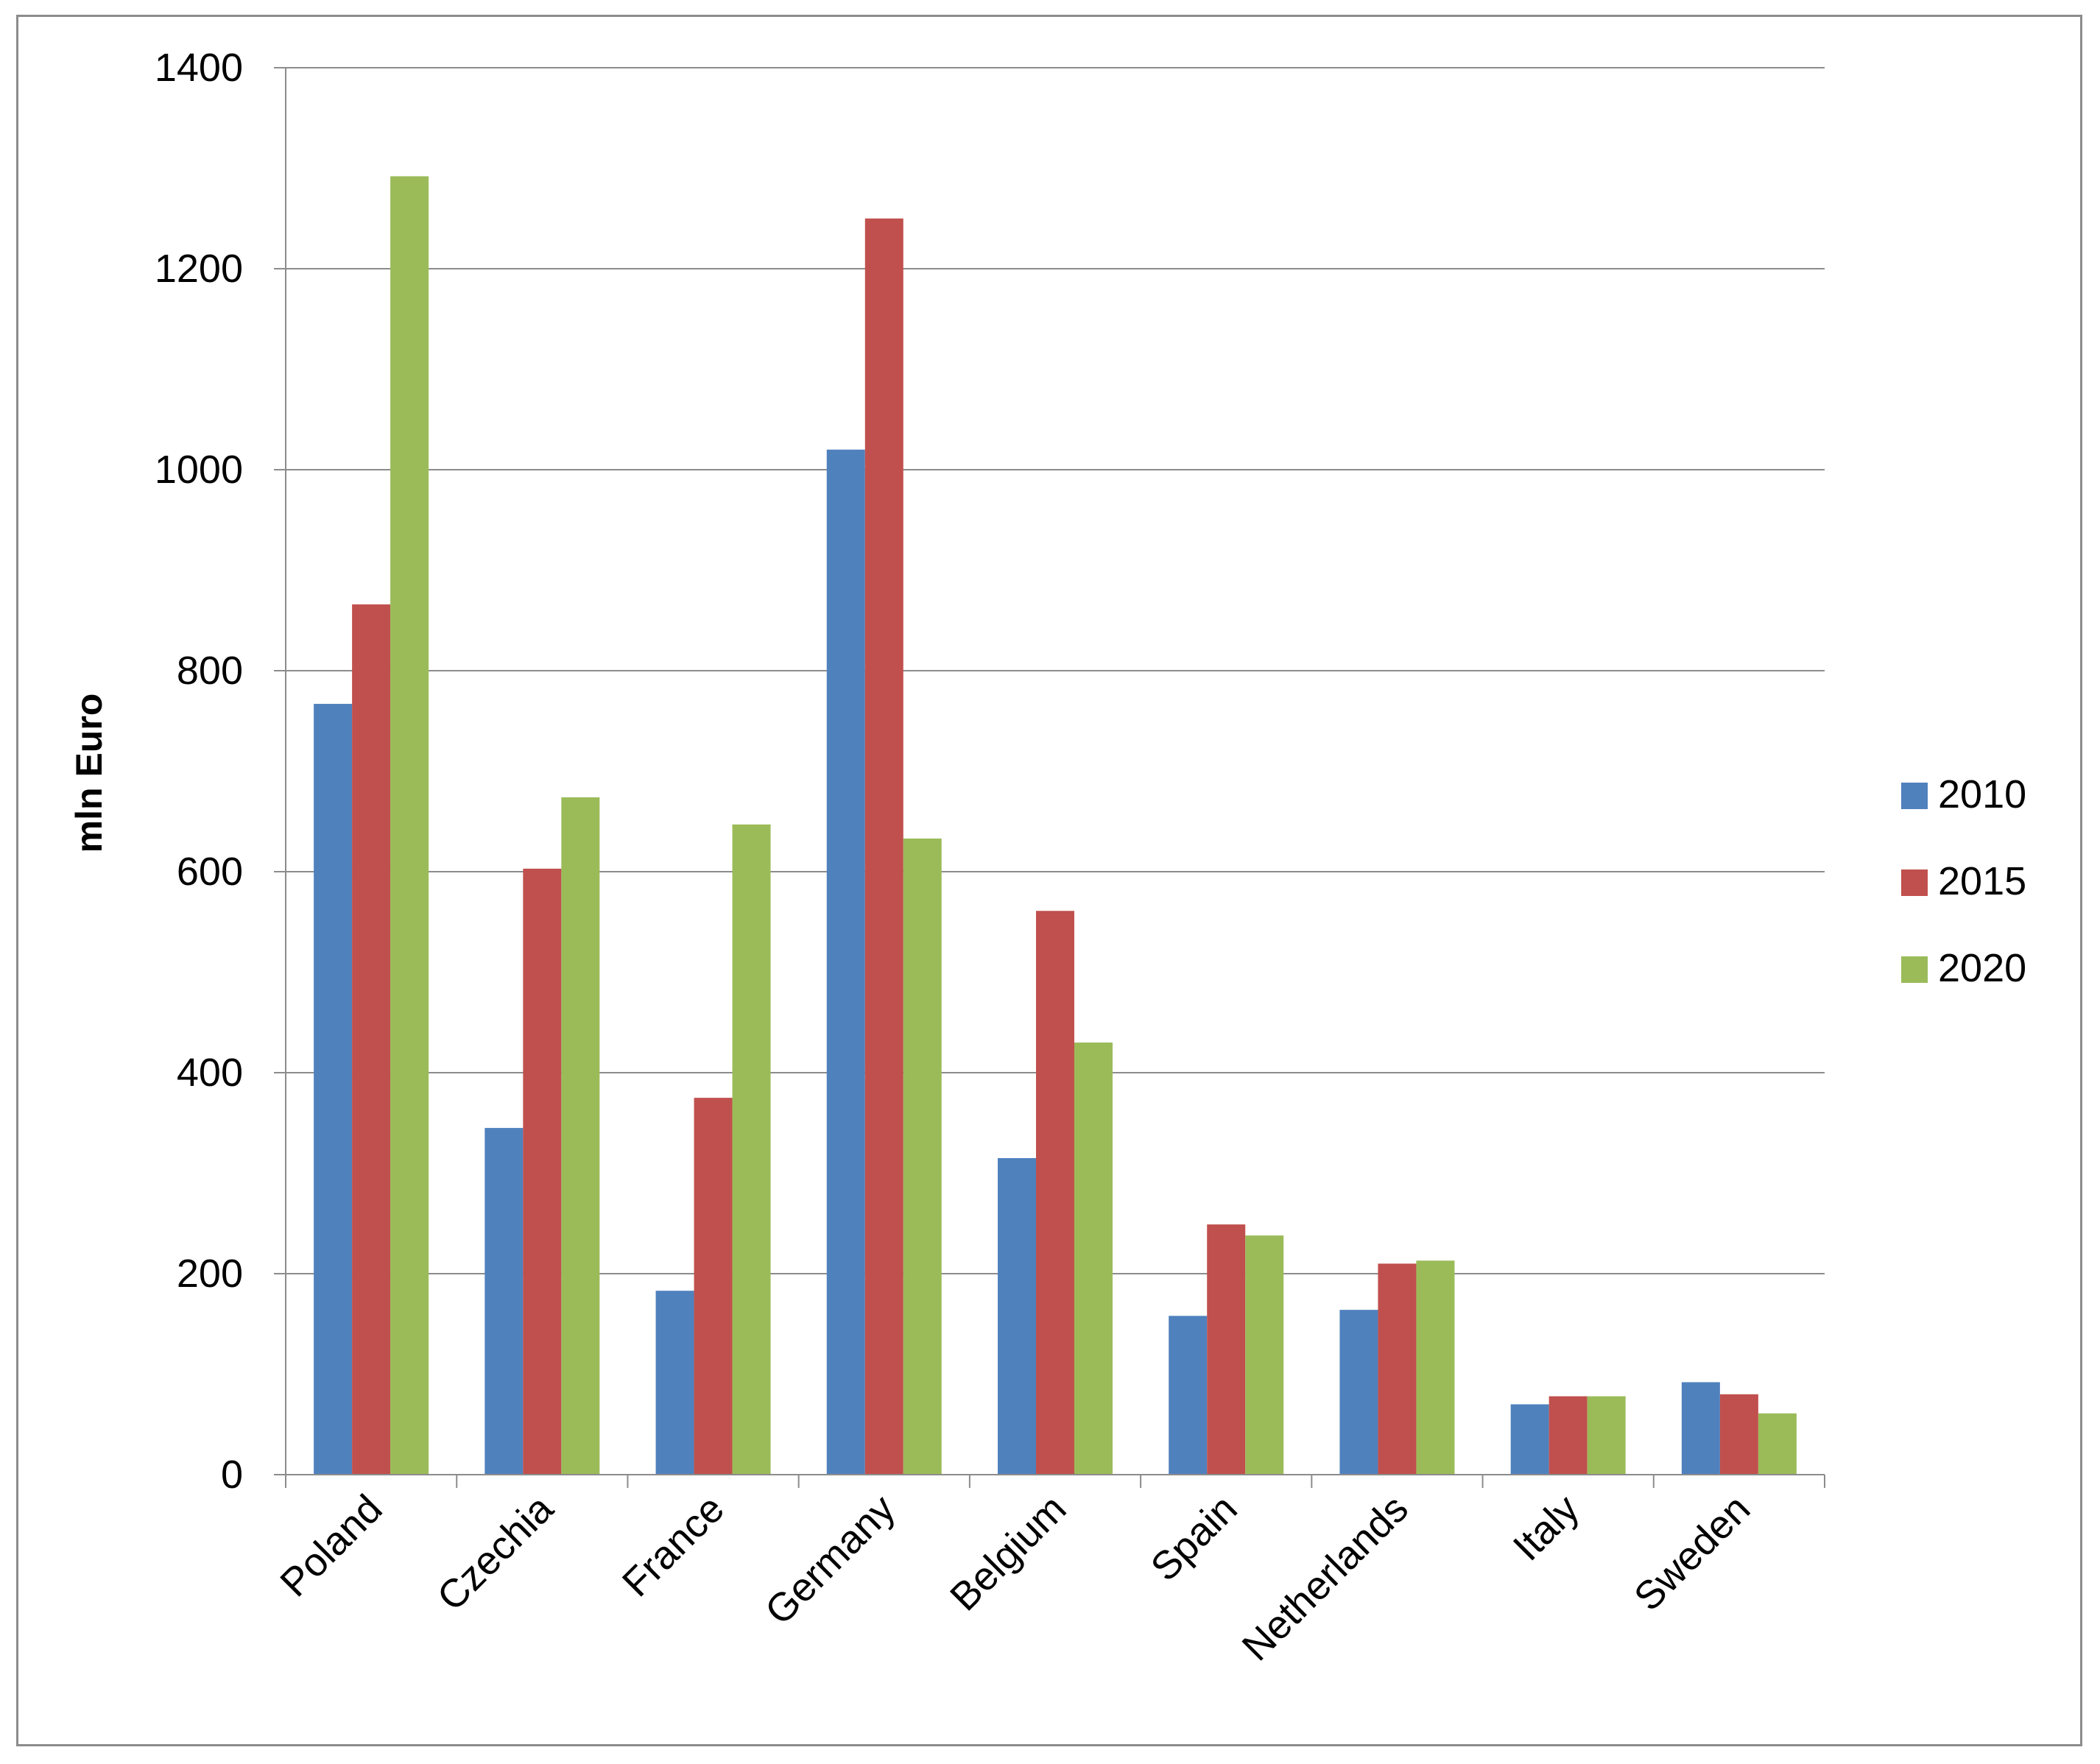 The image size is (2100, 1764). Describe the element at coordinates (1982, 881) in the screenshot. I see `legend-label: 2015` at that location.